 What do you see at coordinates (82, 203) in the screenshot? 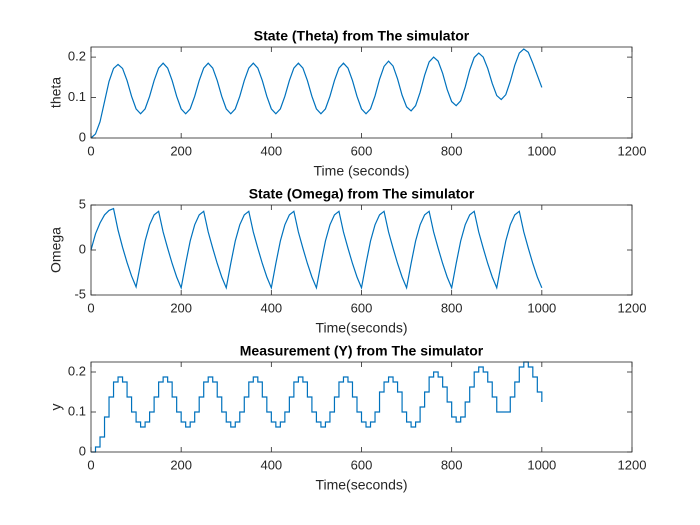
I see `y-tick-label: 5` at bounding box center [82, 203].